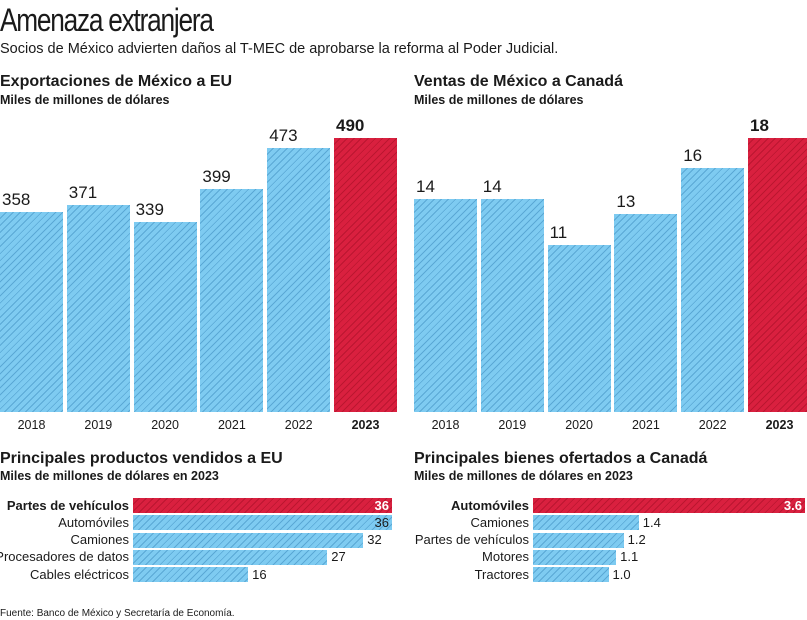 The height and width of the screenshot is (620, 807). What do you see at coordinates (561, 458) in the screenshot?
I see `chart-4-title: Principales bienes ofertados a Canadá` at bounding box center [561, 458].